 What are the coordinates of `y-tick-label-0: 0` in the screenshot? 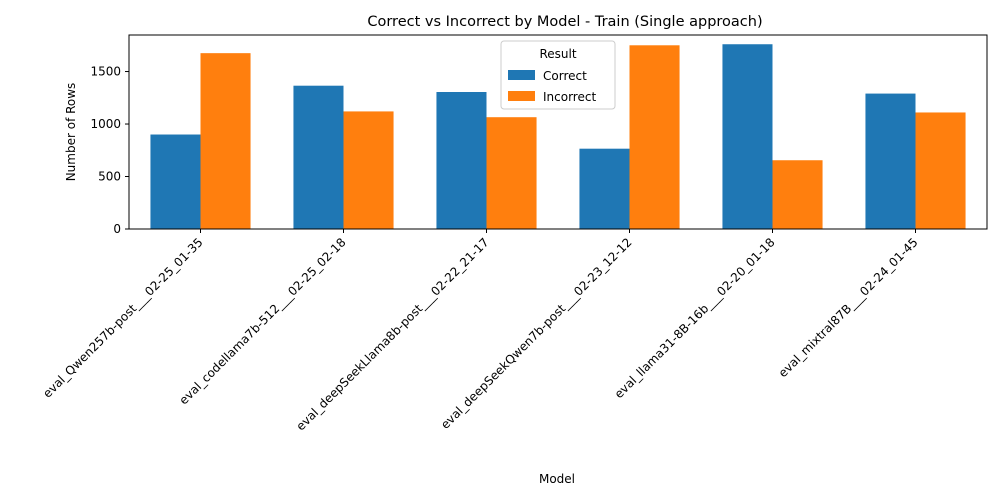 It's located at (117, 229).